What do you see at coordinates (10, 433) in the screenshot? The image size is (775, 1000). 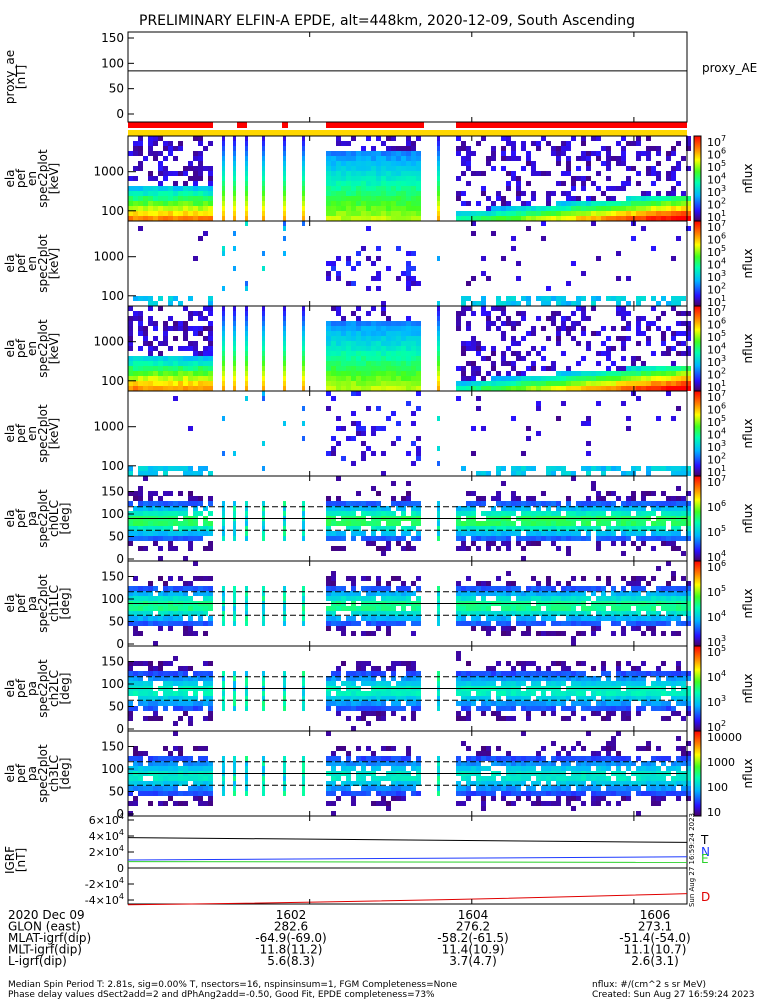 I see `axis-label: ela` at bounding box center [10, 433].